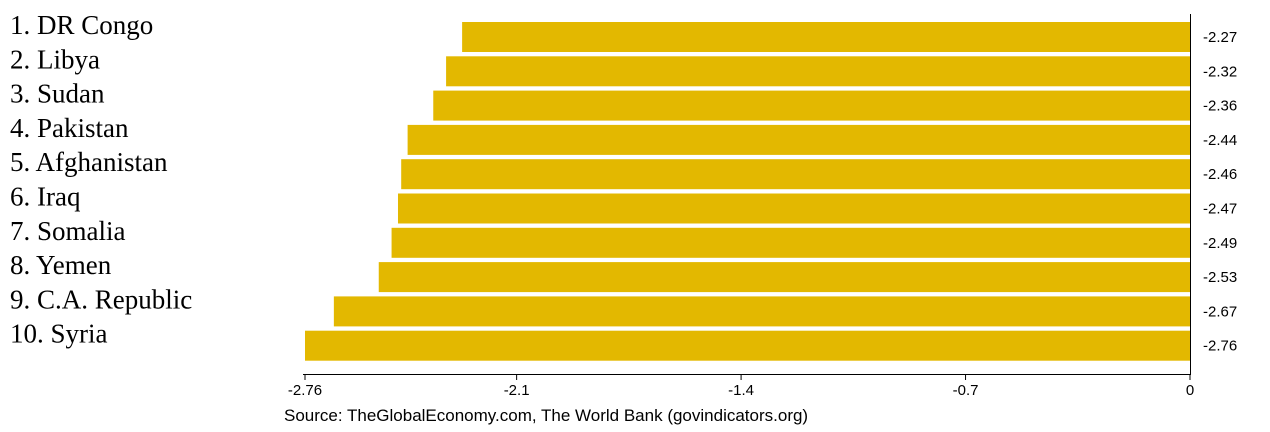  I want to click on value-label: -2.67, so click(1220, 311).